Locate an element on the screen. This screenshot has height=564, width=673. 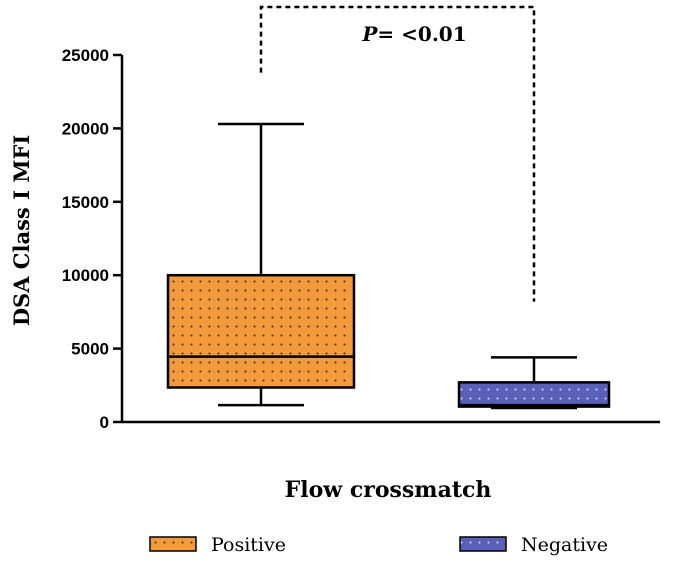
legend-label-positive: Positive is located at coordinates (248, 545).